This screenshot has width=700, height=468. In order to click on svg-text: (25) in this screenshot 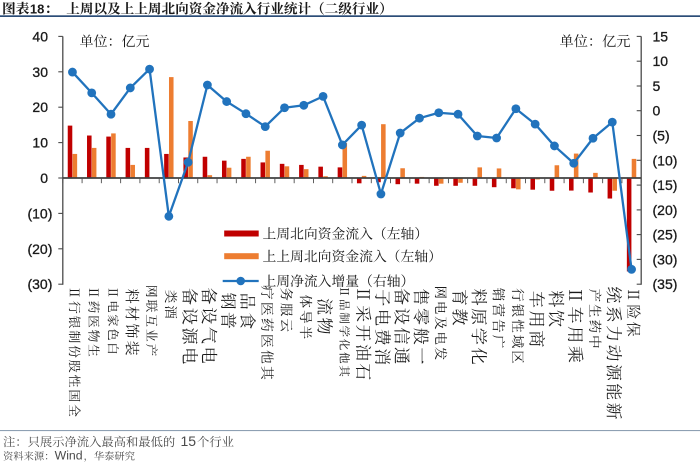, I will do `click(665, 235)`.